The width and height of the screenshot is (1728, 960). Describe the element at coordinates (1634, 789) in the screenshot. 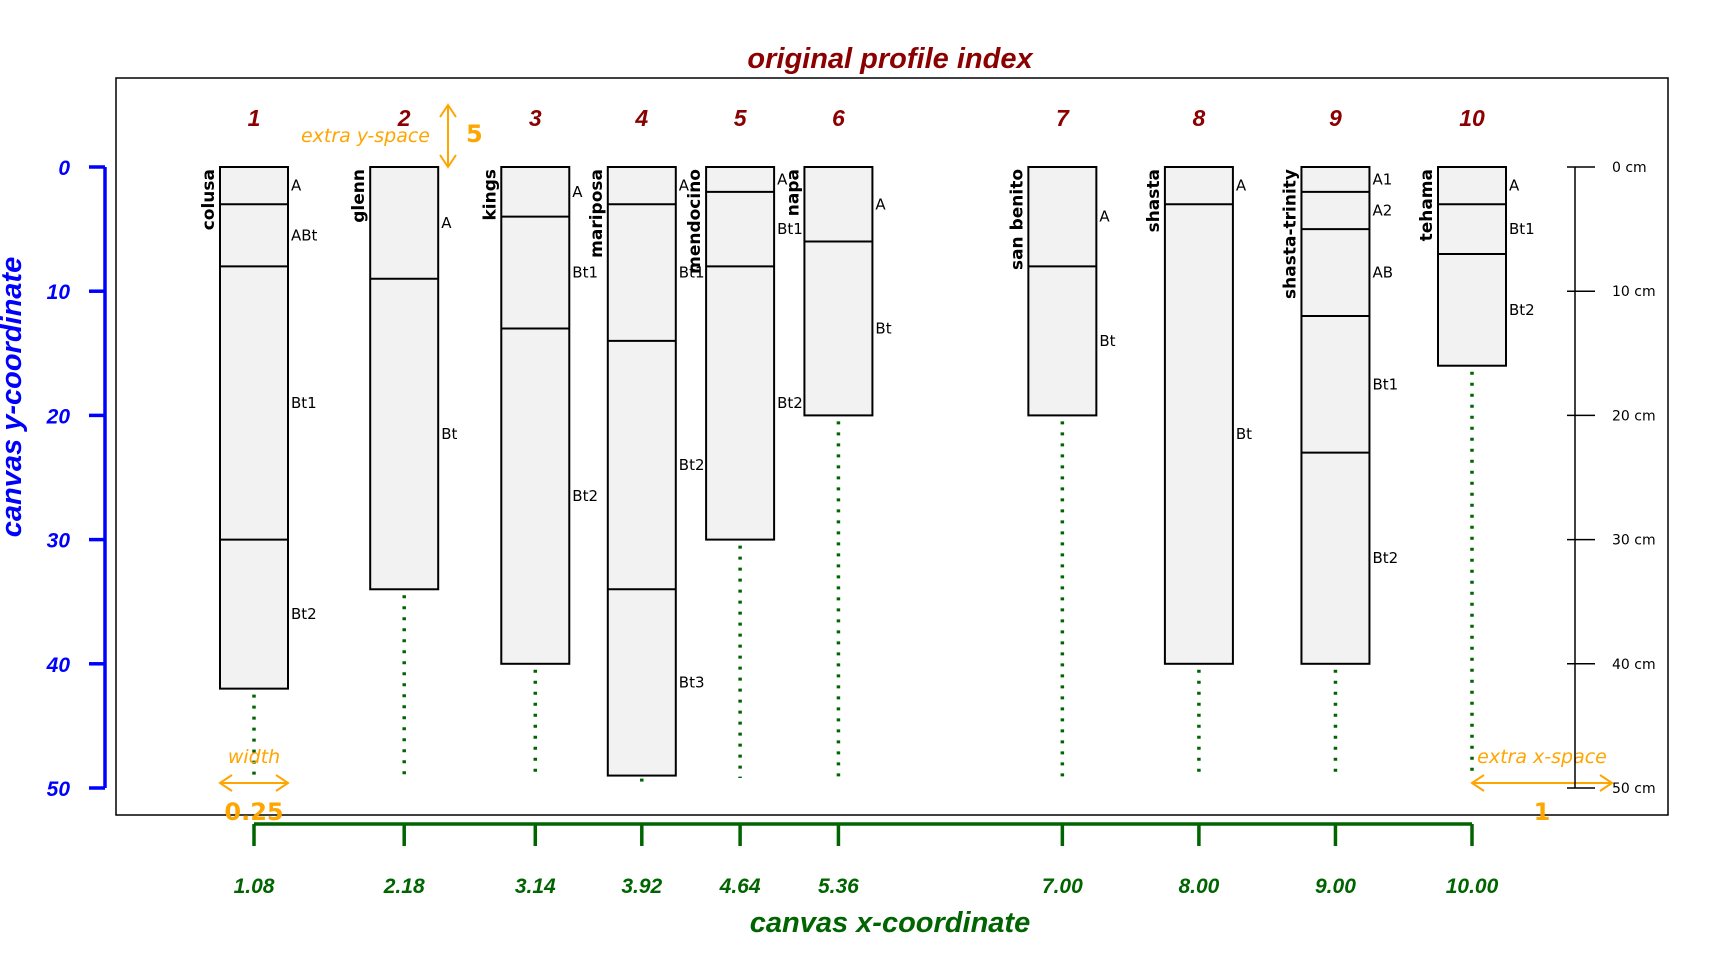

I see `depth-tick-label: 50 cm` at that location.